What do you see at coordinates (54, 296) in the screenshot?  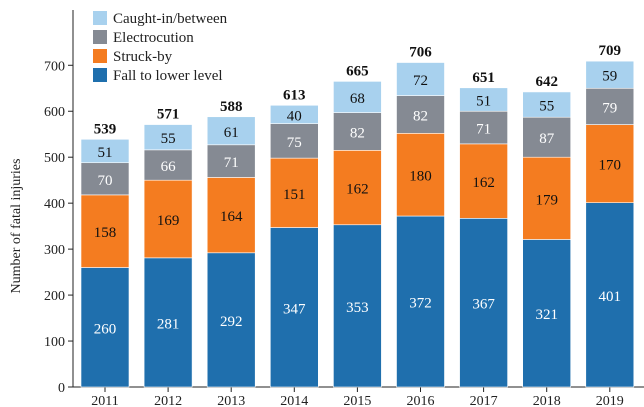 I see `y-tick-label: 200` at bounding box center [54, 296].